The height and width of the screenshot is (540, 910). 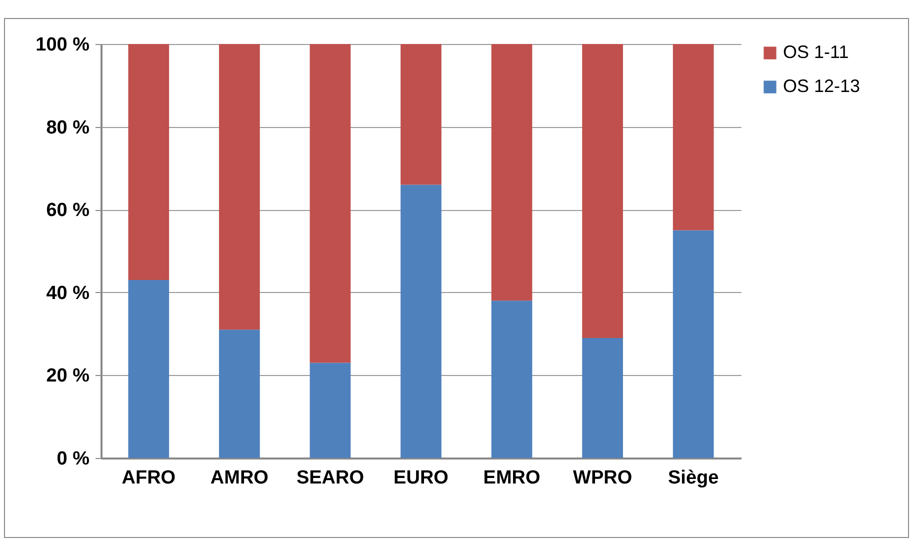 I want to click on y-tick-label: 0 %, so click(x=73, y=459).